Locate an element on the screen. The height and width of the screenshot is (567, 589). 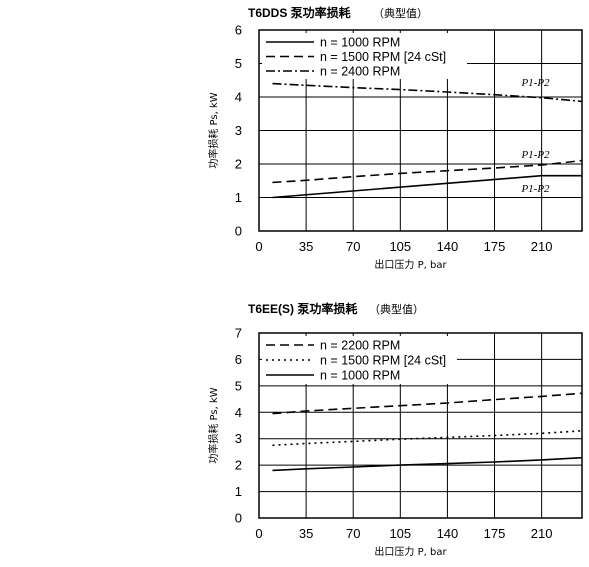
y-tick-labels: 0 1 2 3 4 5 6 7 is located at coordinates (238, 426).